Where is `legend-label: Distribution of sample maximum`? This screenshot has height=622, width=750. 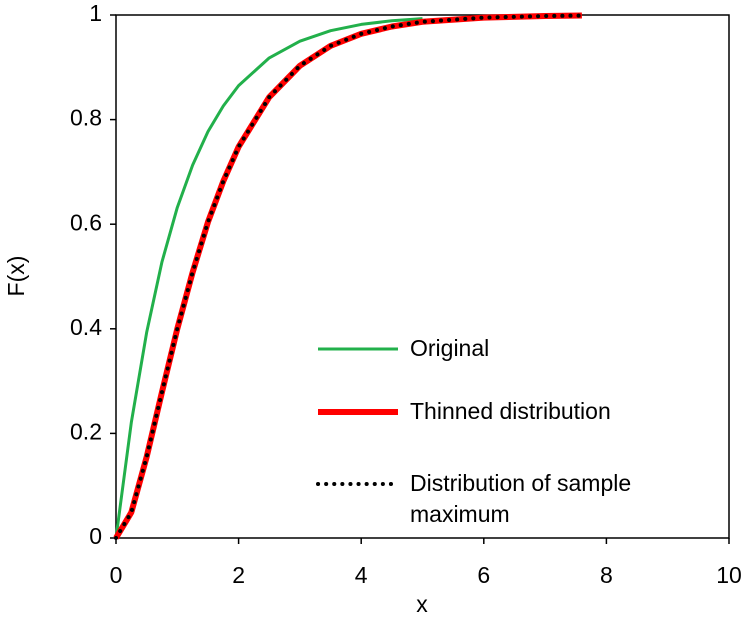
legend-label: Distribution of sample maximum is located at coordinates (521, 498).